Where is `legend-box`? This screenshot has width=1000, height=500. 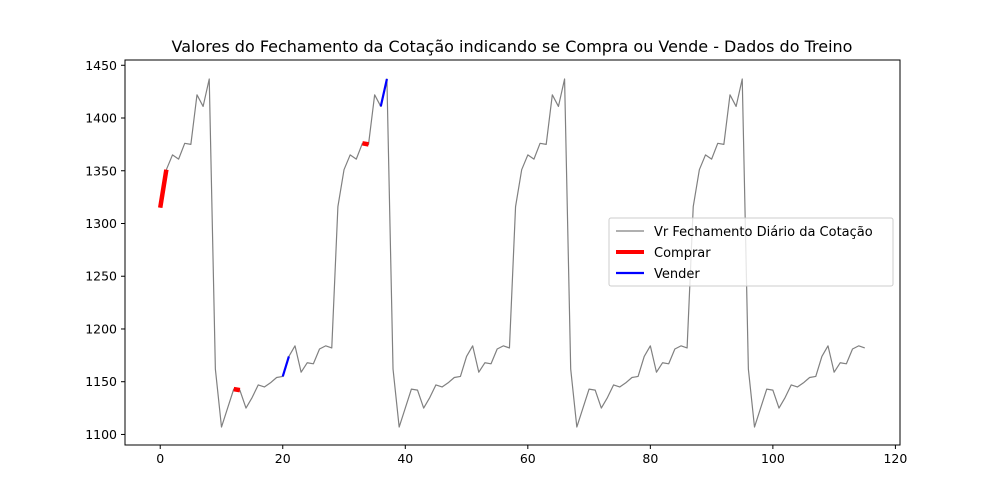
legend-box is located at coordinates (751, 252).